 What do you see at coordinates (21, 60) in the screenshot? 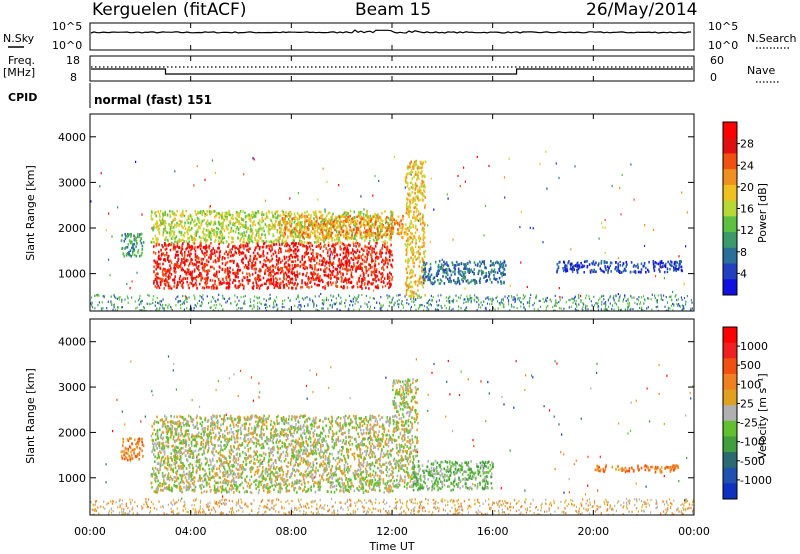
I see `freq-label: Freq.` at bounding box center [21, 60].